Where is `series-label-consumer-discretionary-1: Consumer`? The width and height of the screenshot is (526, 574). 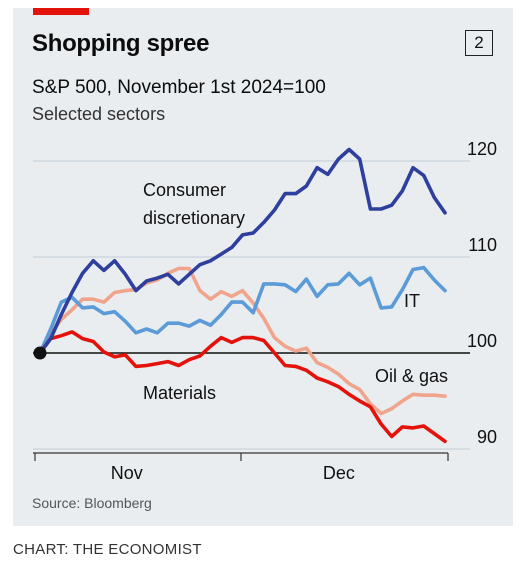 series-label-consumer-discretionary-1: Consumer is located at coordinates (184, 190).